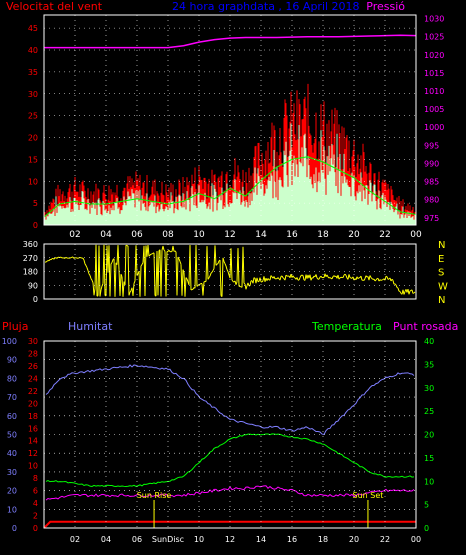 The height and width of the screenshot is (555, 466). I want to click on rain-tick-label: 20, so click(33, 403).